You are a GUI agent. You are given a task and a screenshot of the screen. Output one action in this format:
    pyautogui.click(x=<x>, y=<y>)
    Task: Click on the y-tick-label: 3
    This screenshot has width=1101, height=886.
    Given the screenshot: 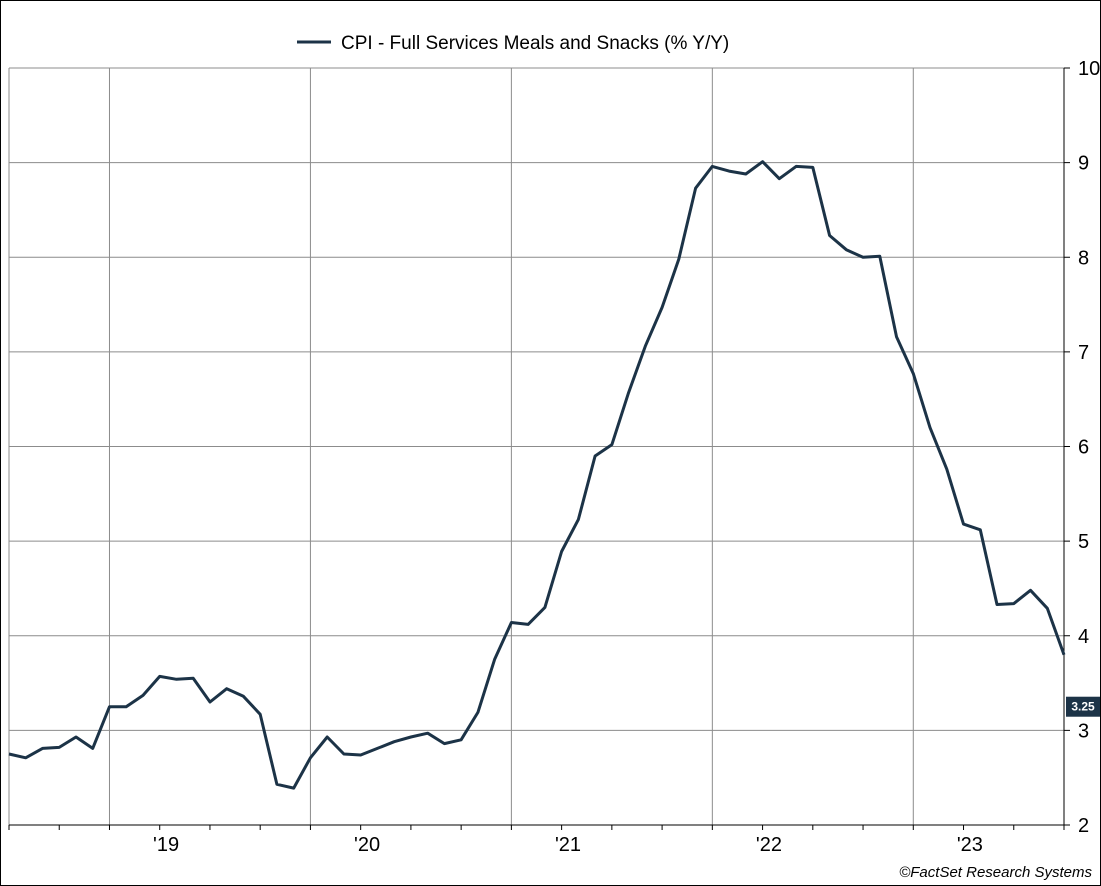 What is the action you would take?
    pyautogui.click(x=1083, y=731)
    